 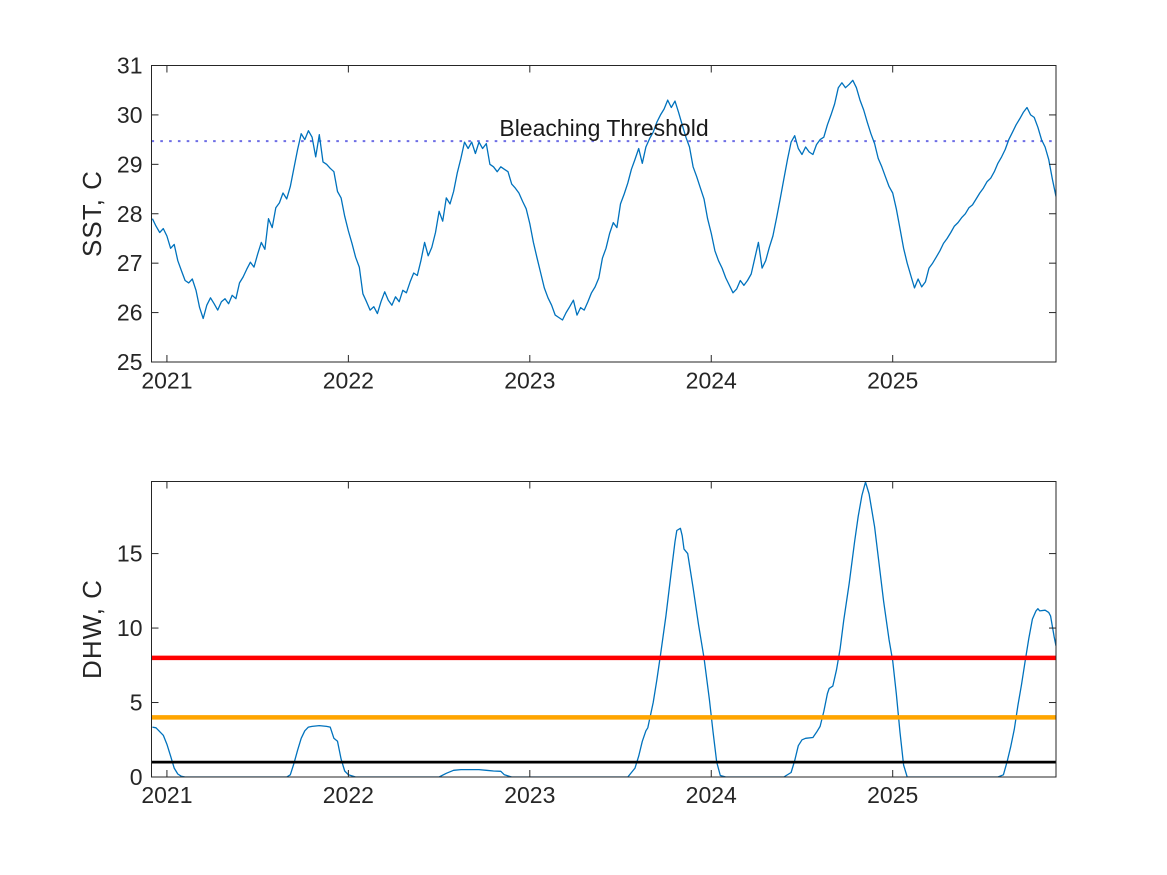 I want to click on y-tick-label: 15, so click(x=130, y=554).